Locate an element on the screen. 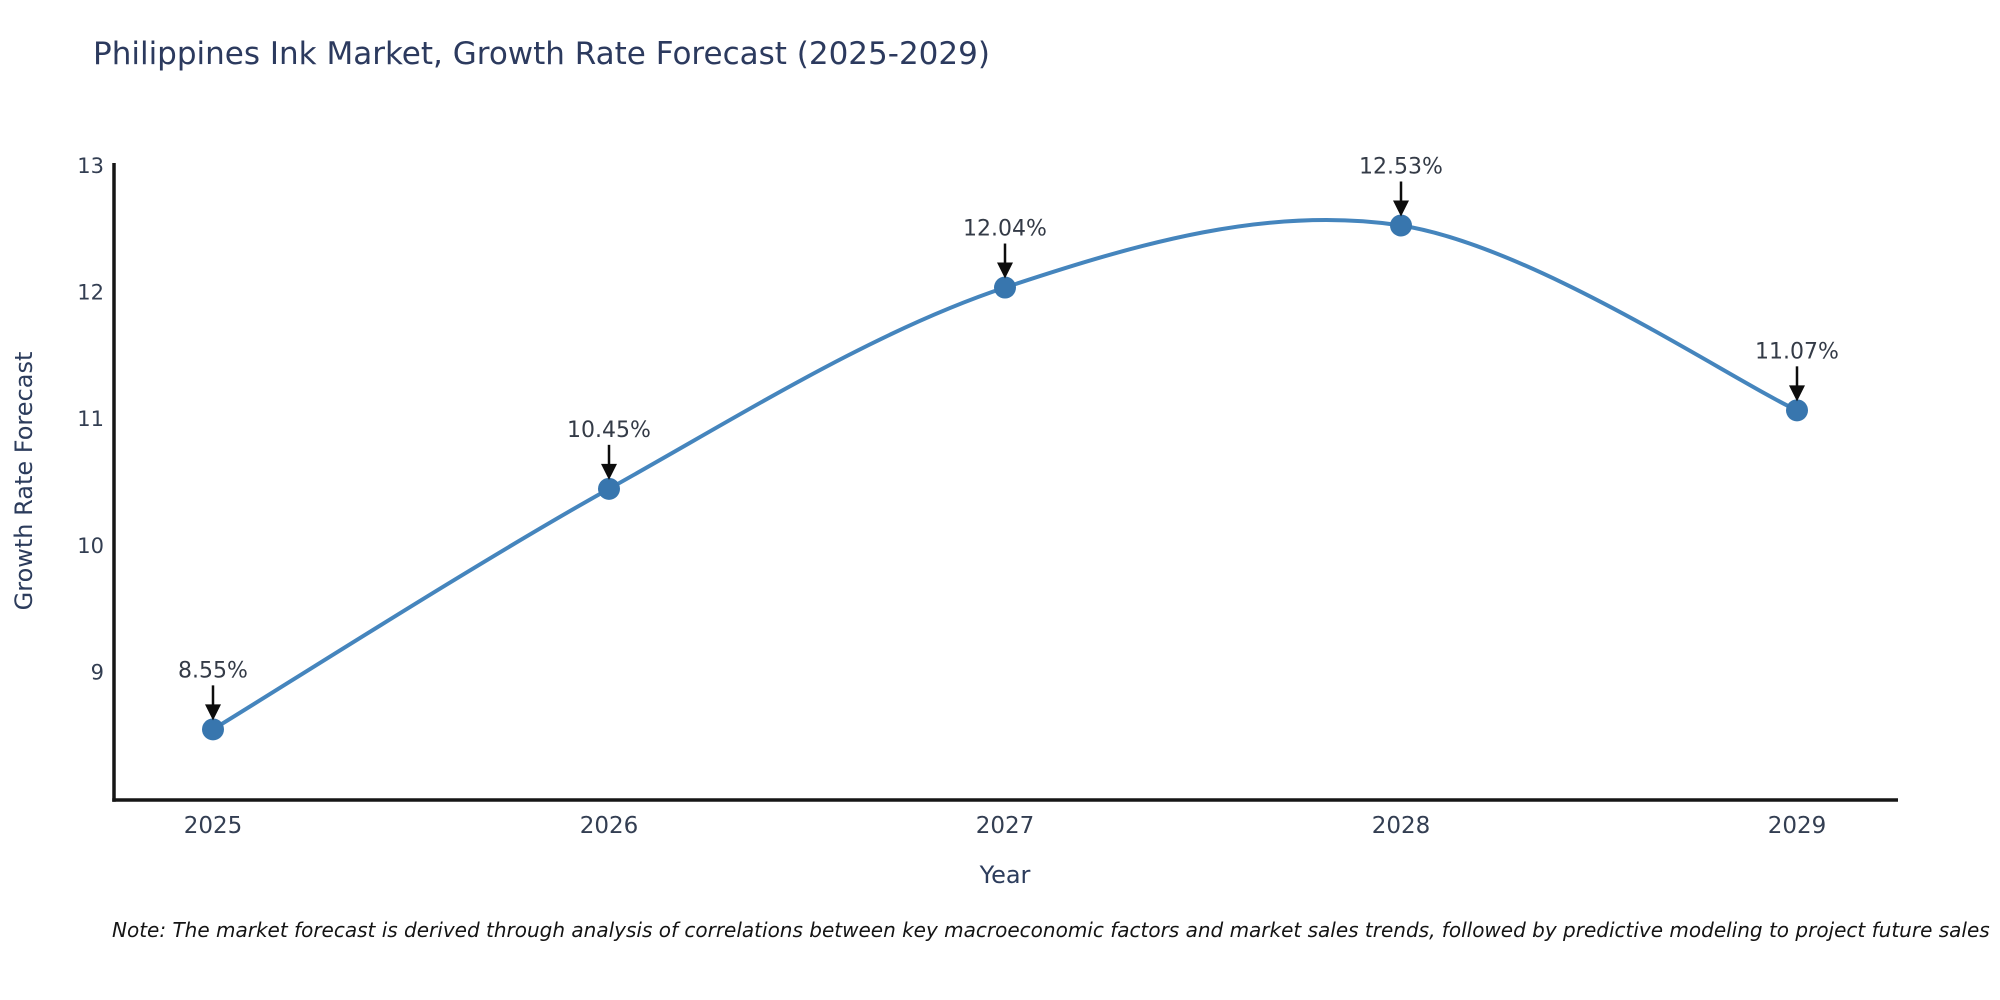  point-value-label: 12.04% is located at coordinates (1005, 229).